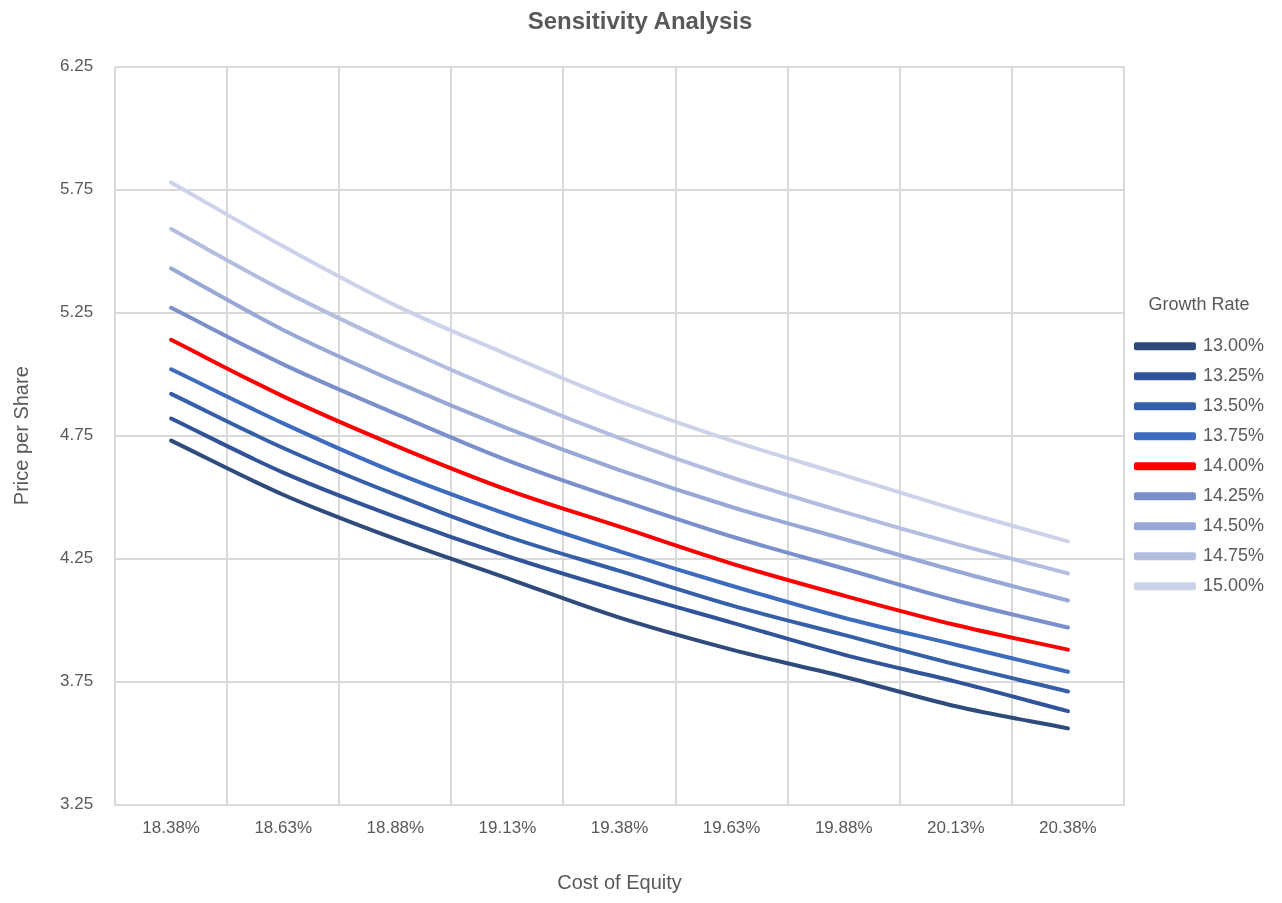 Image resolution: width=1282 pixels, height=903 pixels. Describe the element at coordinates (76, 558) in the screenshot. I see `y-tick-label: 4.25` at that location.